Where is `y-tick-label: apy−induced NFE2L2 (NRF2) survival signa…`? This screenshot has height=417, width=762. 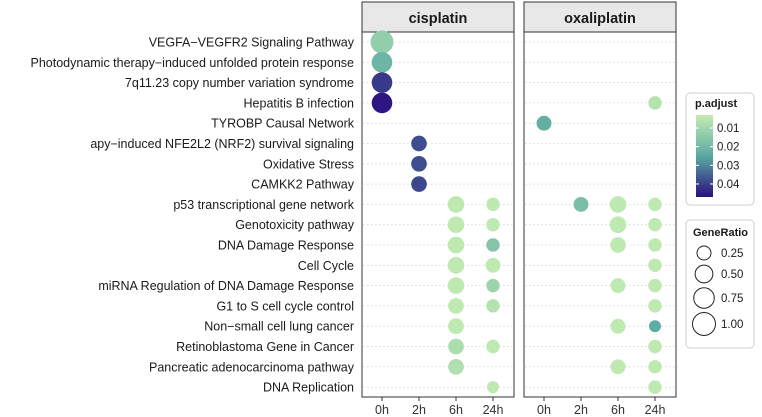
y-tick-label: apy−induced NFE2L2 (NRF2) survival signa… is located at coordinates (222, 144).